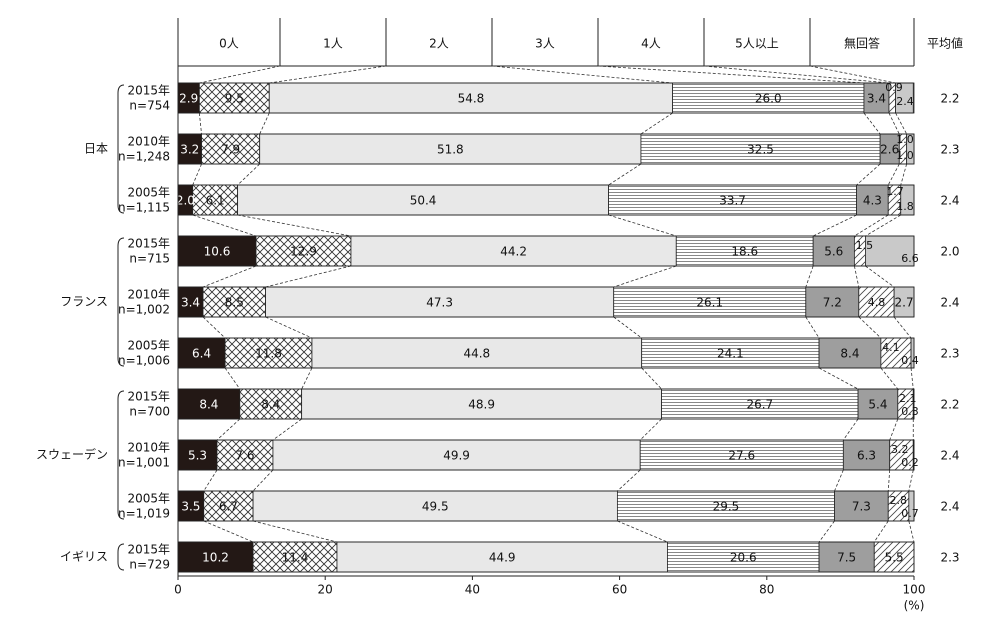 This screenshot has height=630, width=1000. What do you see at coordinates (148, 499) in the screenshot?
I see `row-year-label: 2005年` at bounding box center [148, 499].